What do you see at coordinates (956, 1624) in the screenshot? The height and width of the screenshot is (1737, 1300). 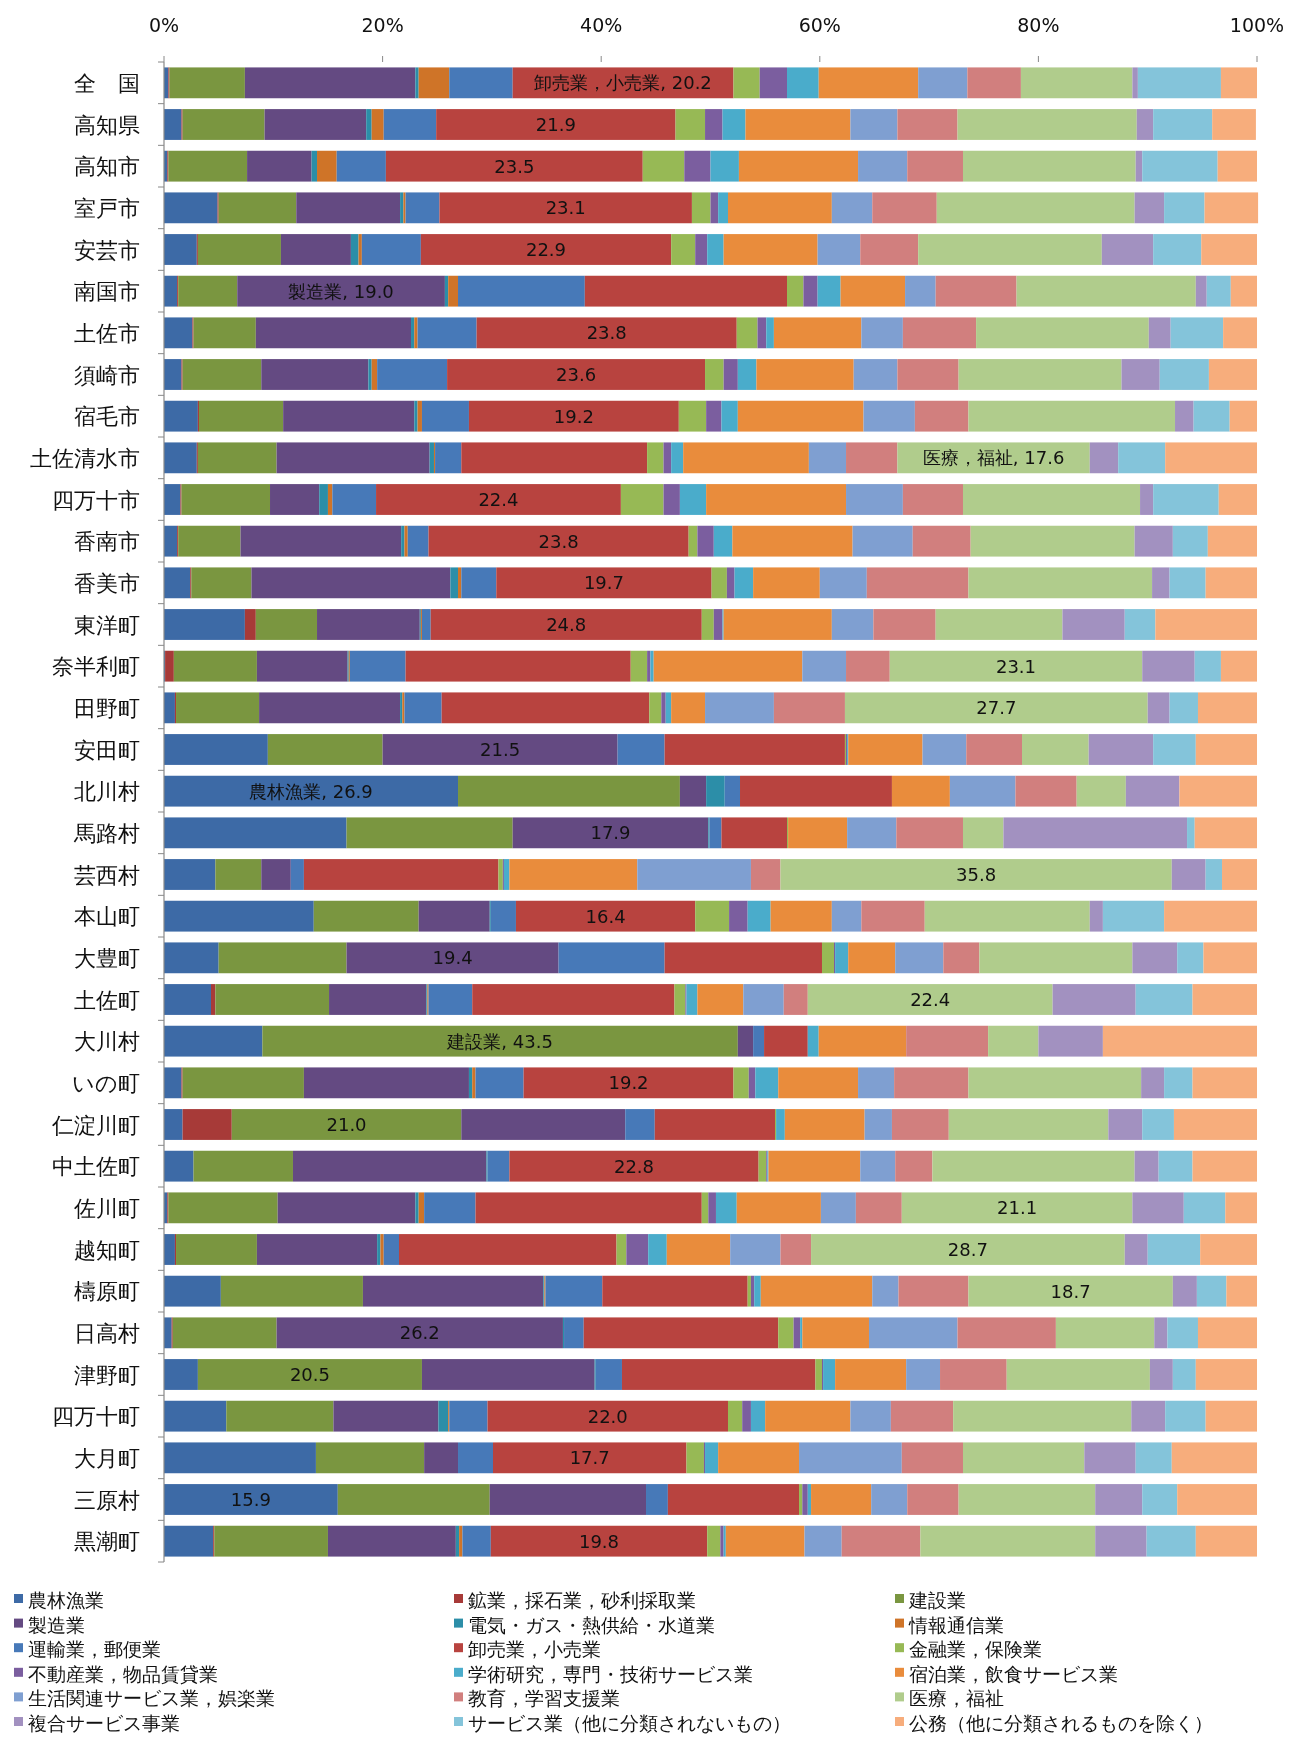 I see `legend-label: 情報通信業` at bounding box center [956, 1624].